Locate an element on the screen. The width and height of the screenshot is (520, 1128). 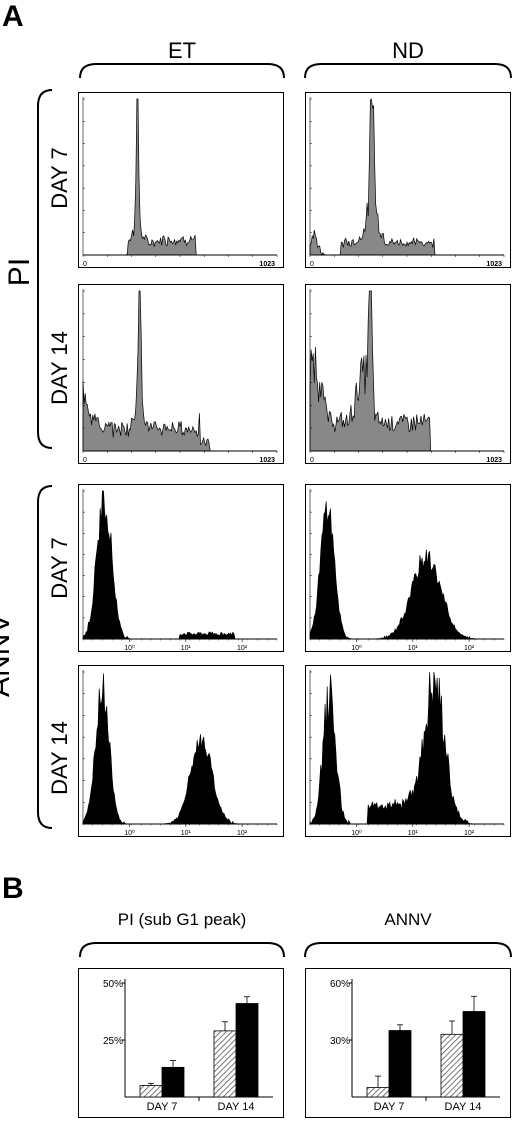
bar-y-tick-label: 25% is located at coordinates (113, 1041).